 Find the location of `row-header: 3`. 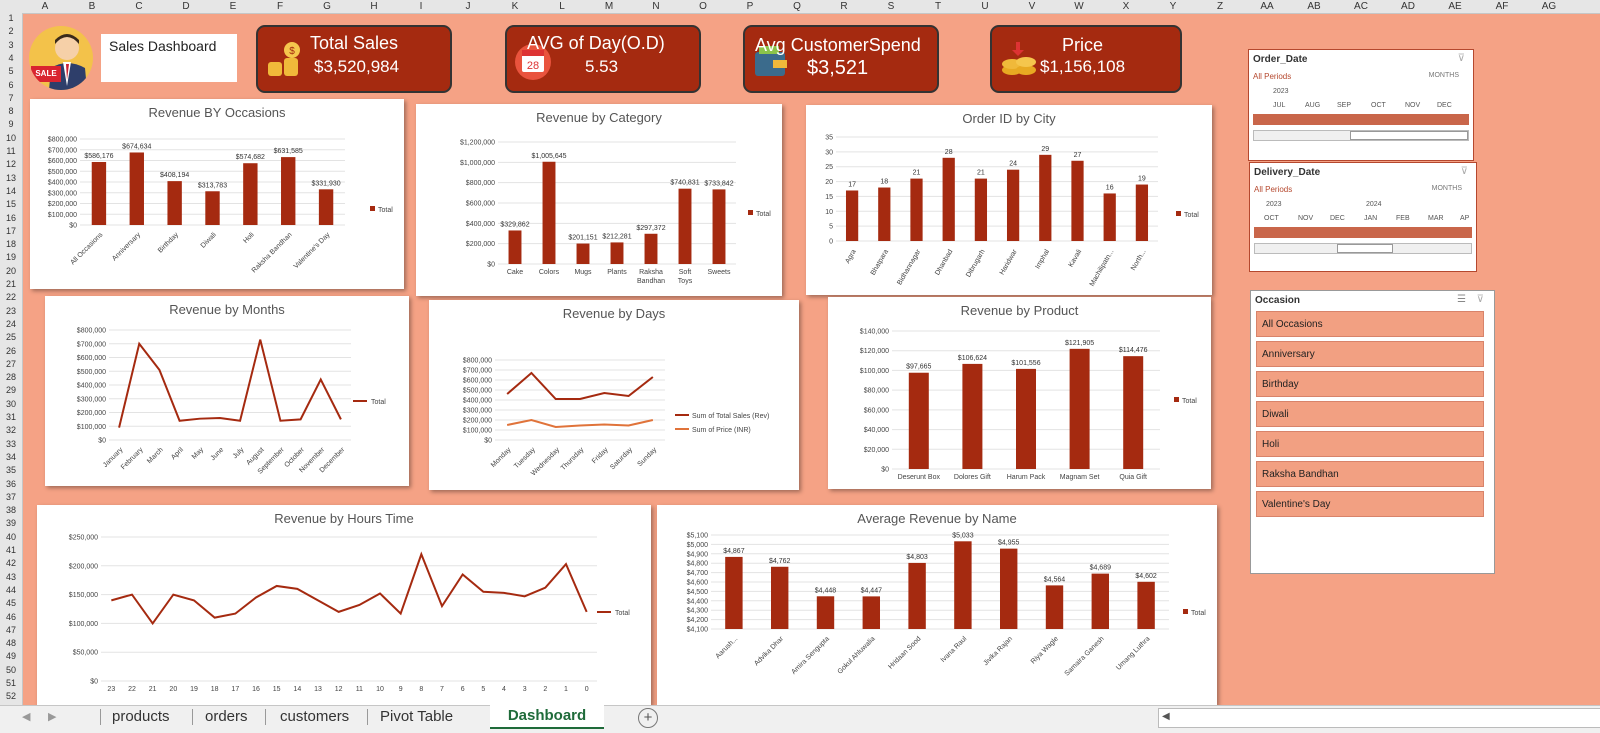

row-header: 3 is located at coordinates (11, 44).